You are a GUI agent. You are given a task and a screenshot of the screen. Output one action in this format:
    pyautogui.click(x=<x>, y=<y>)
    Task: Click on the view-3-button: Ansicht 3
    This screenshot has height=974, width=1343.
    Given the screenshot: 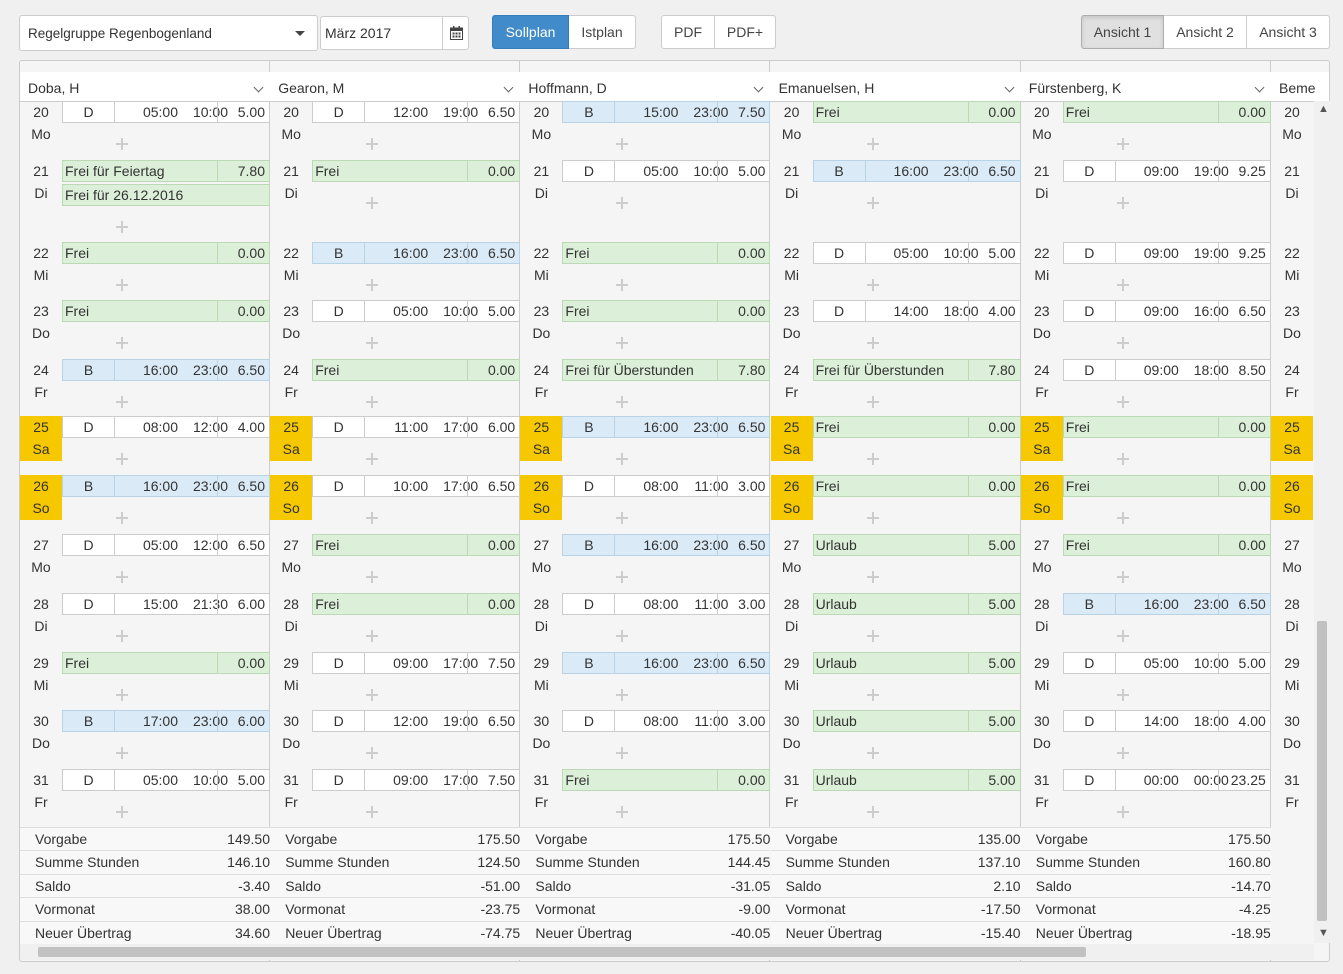 What is the action you would take?
    pyautogui.click(x=1288, y=32)
    